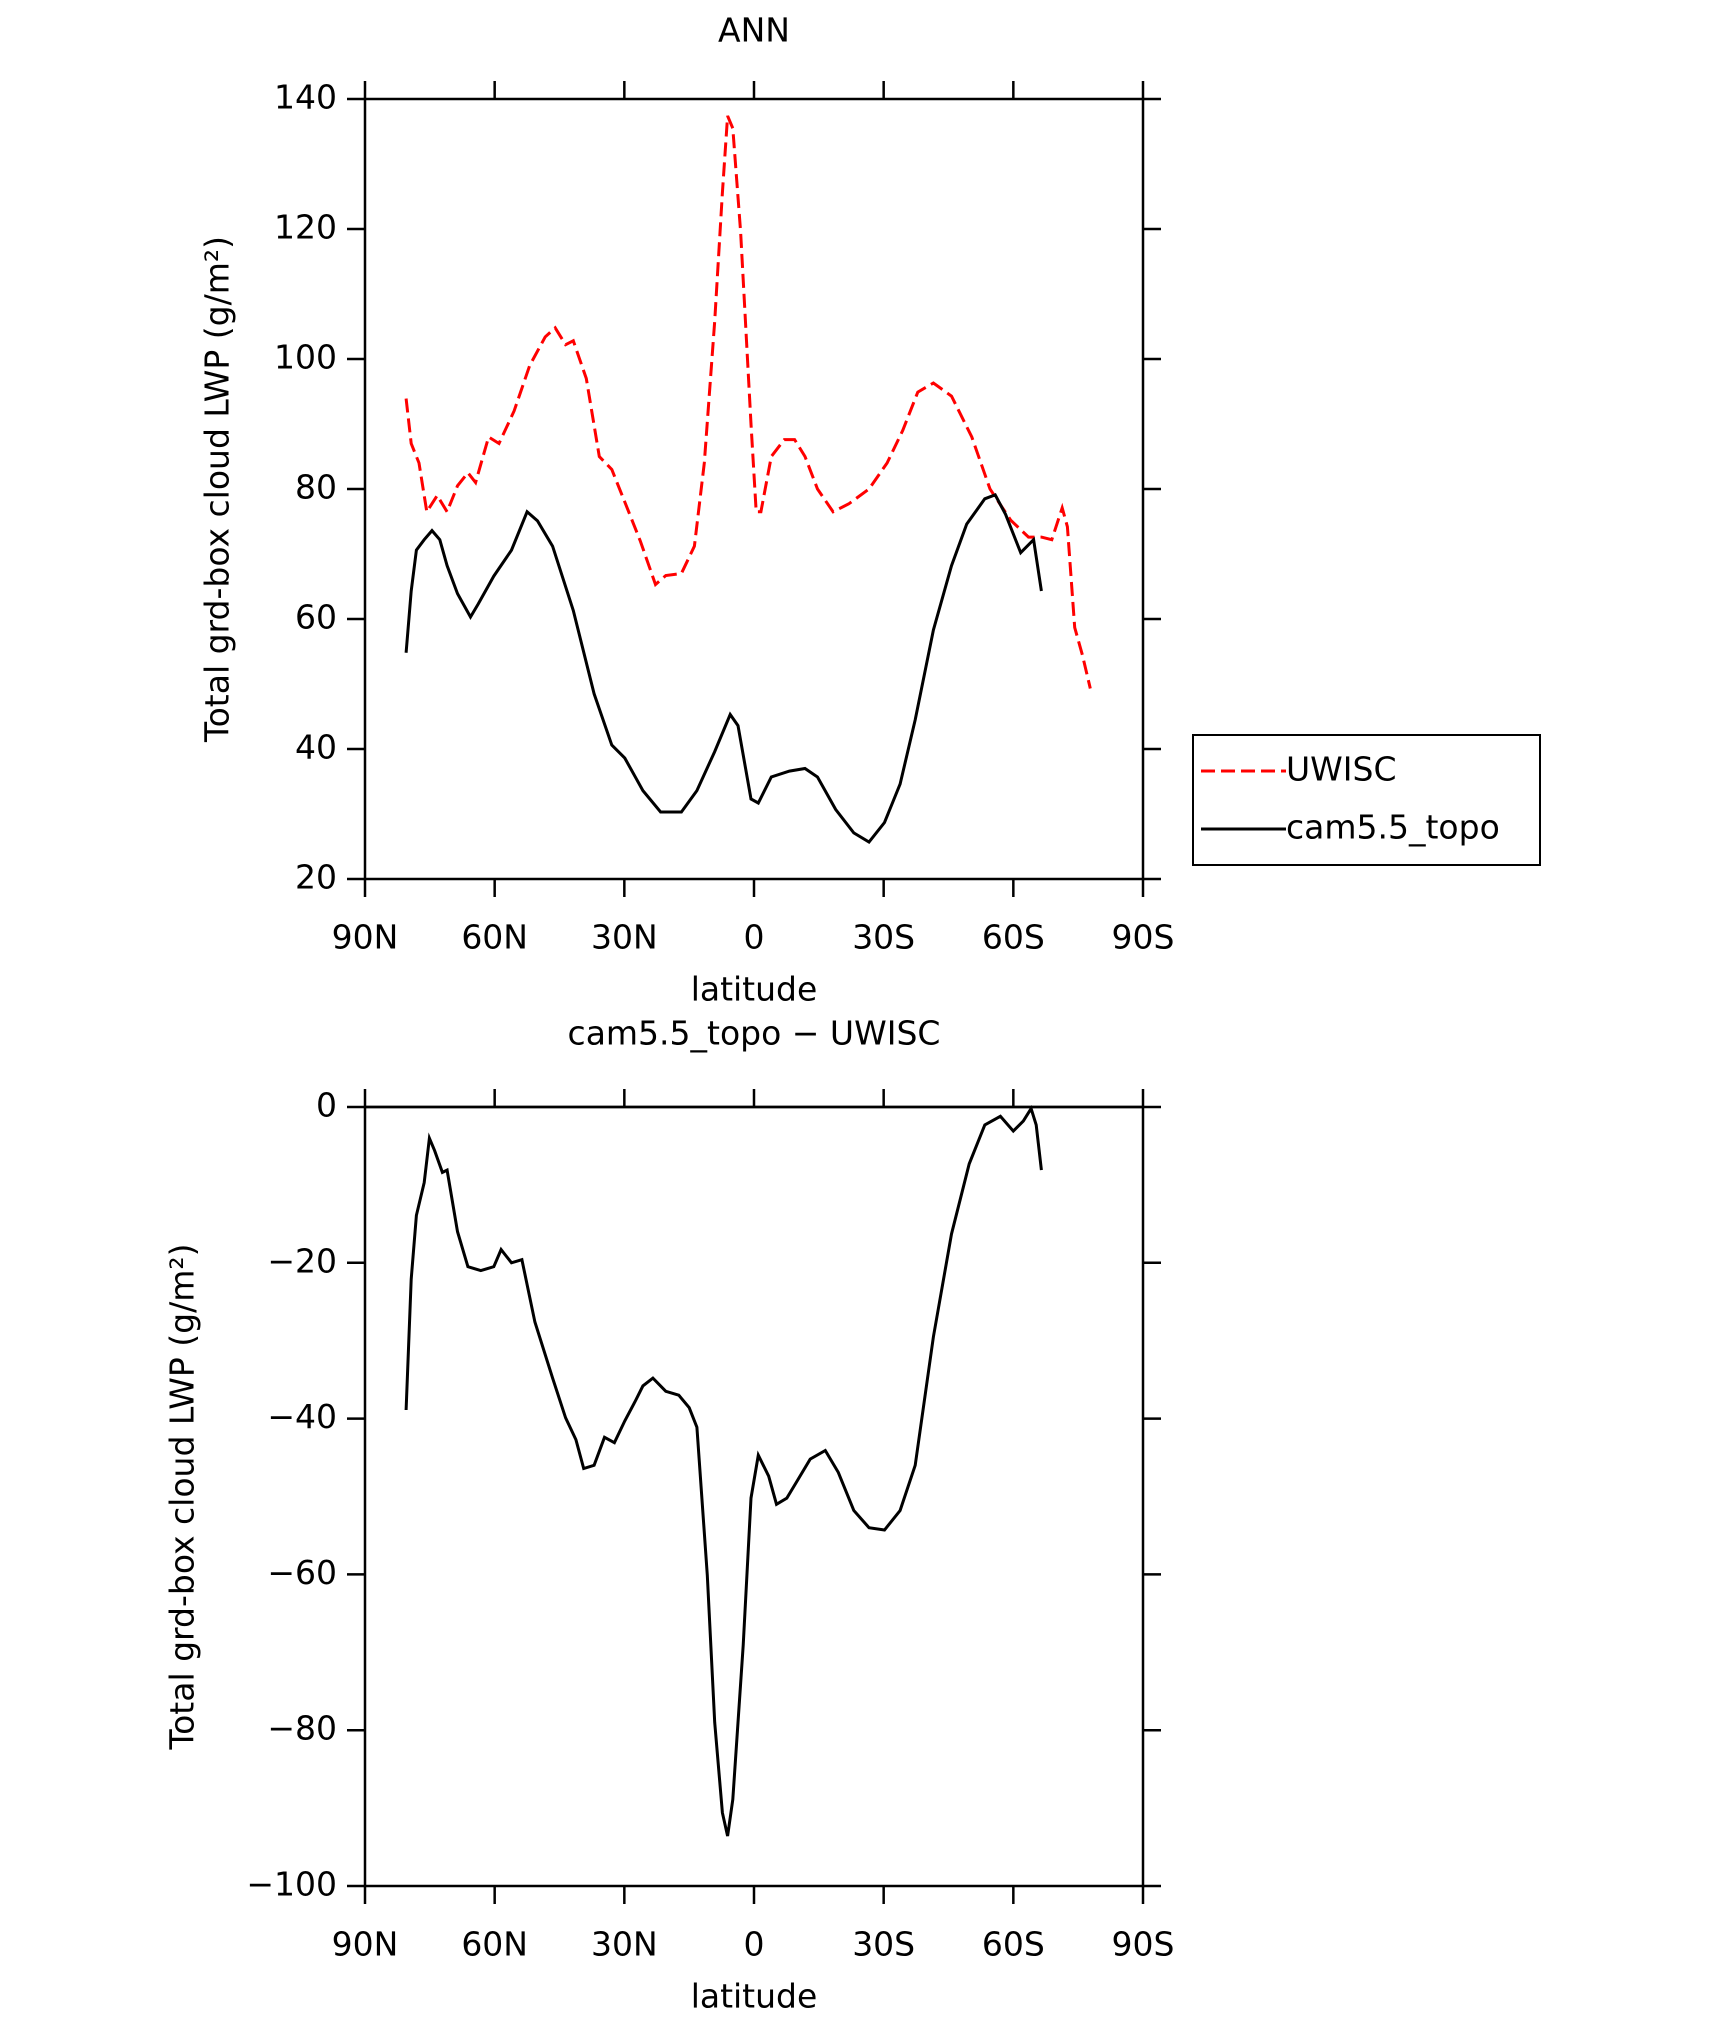 Image resolution: width=1710 pixels, height=2021 pixels. Describe the element at coordinates (291, 1884) in the screenshot. I see `y-tick-label: −100` at that location.